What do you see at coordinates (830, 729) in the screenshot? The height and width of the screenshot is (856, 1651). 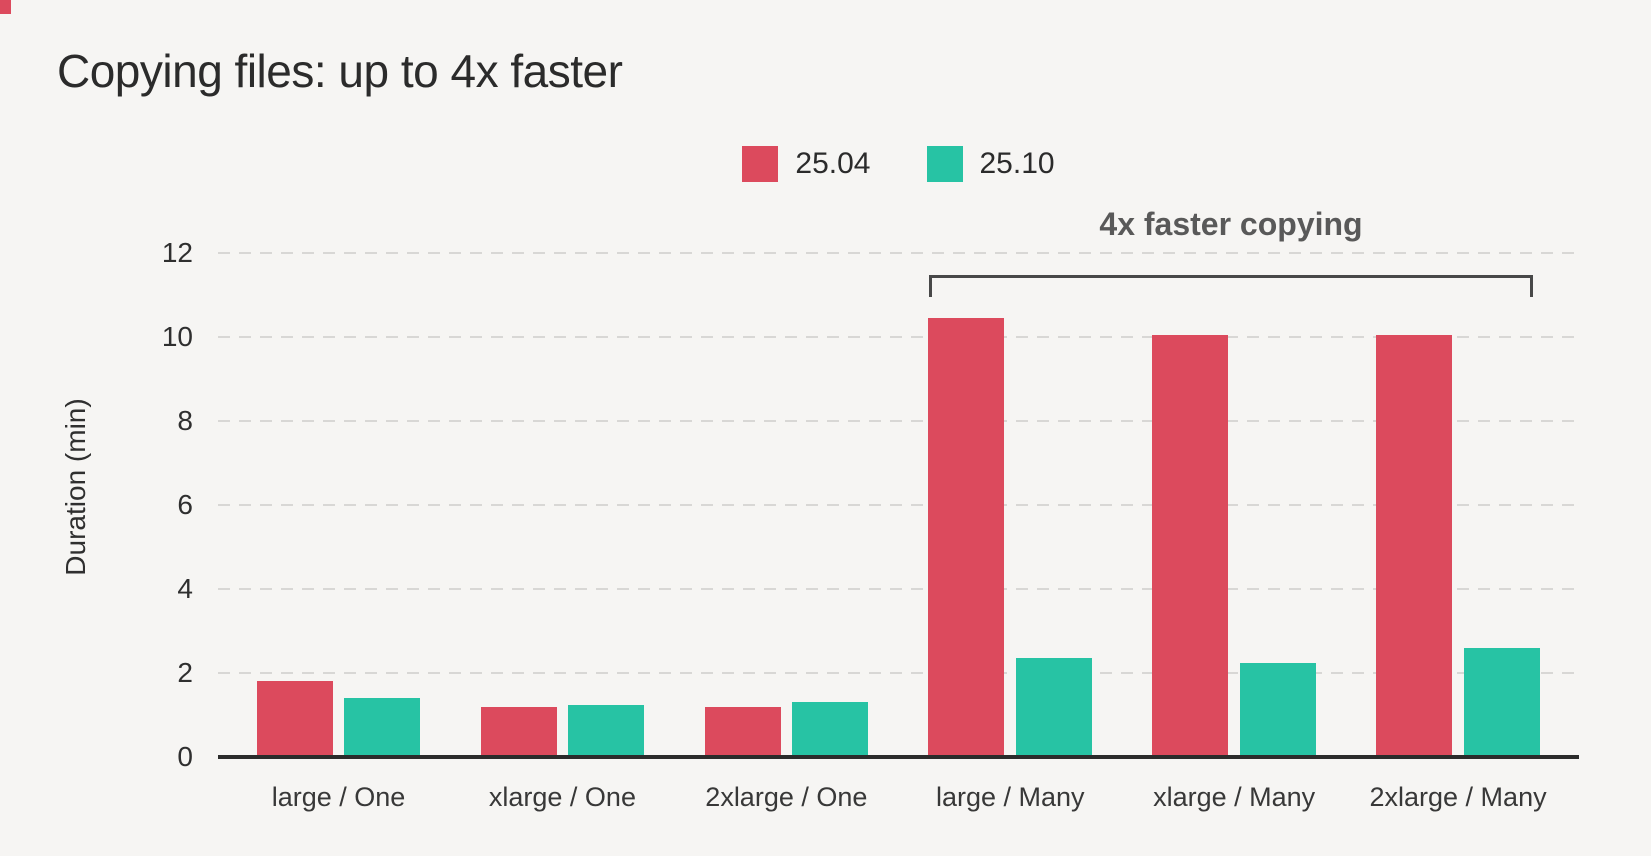 I see `bar-25.10-2xlarge-one` at bounding box center [830, 729].